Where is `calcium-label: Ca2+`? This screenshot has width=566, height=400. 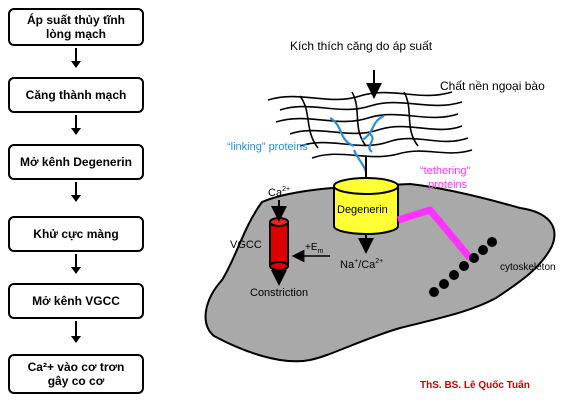
calcium-label: Ca2+ is located at coordinates (279, 192).